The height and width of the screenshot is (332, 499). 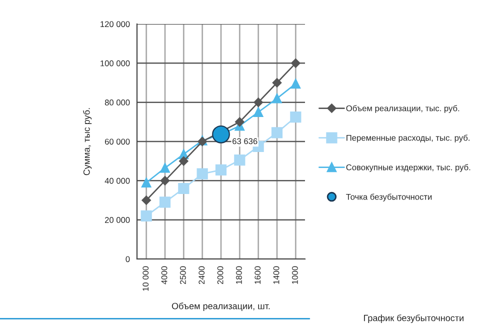 I want to click on text: График безубыточности, so click(x=414, y=318).